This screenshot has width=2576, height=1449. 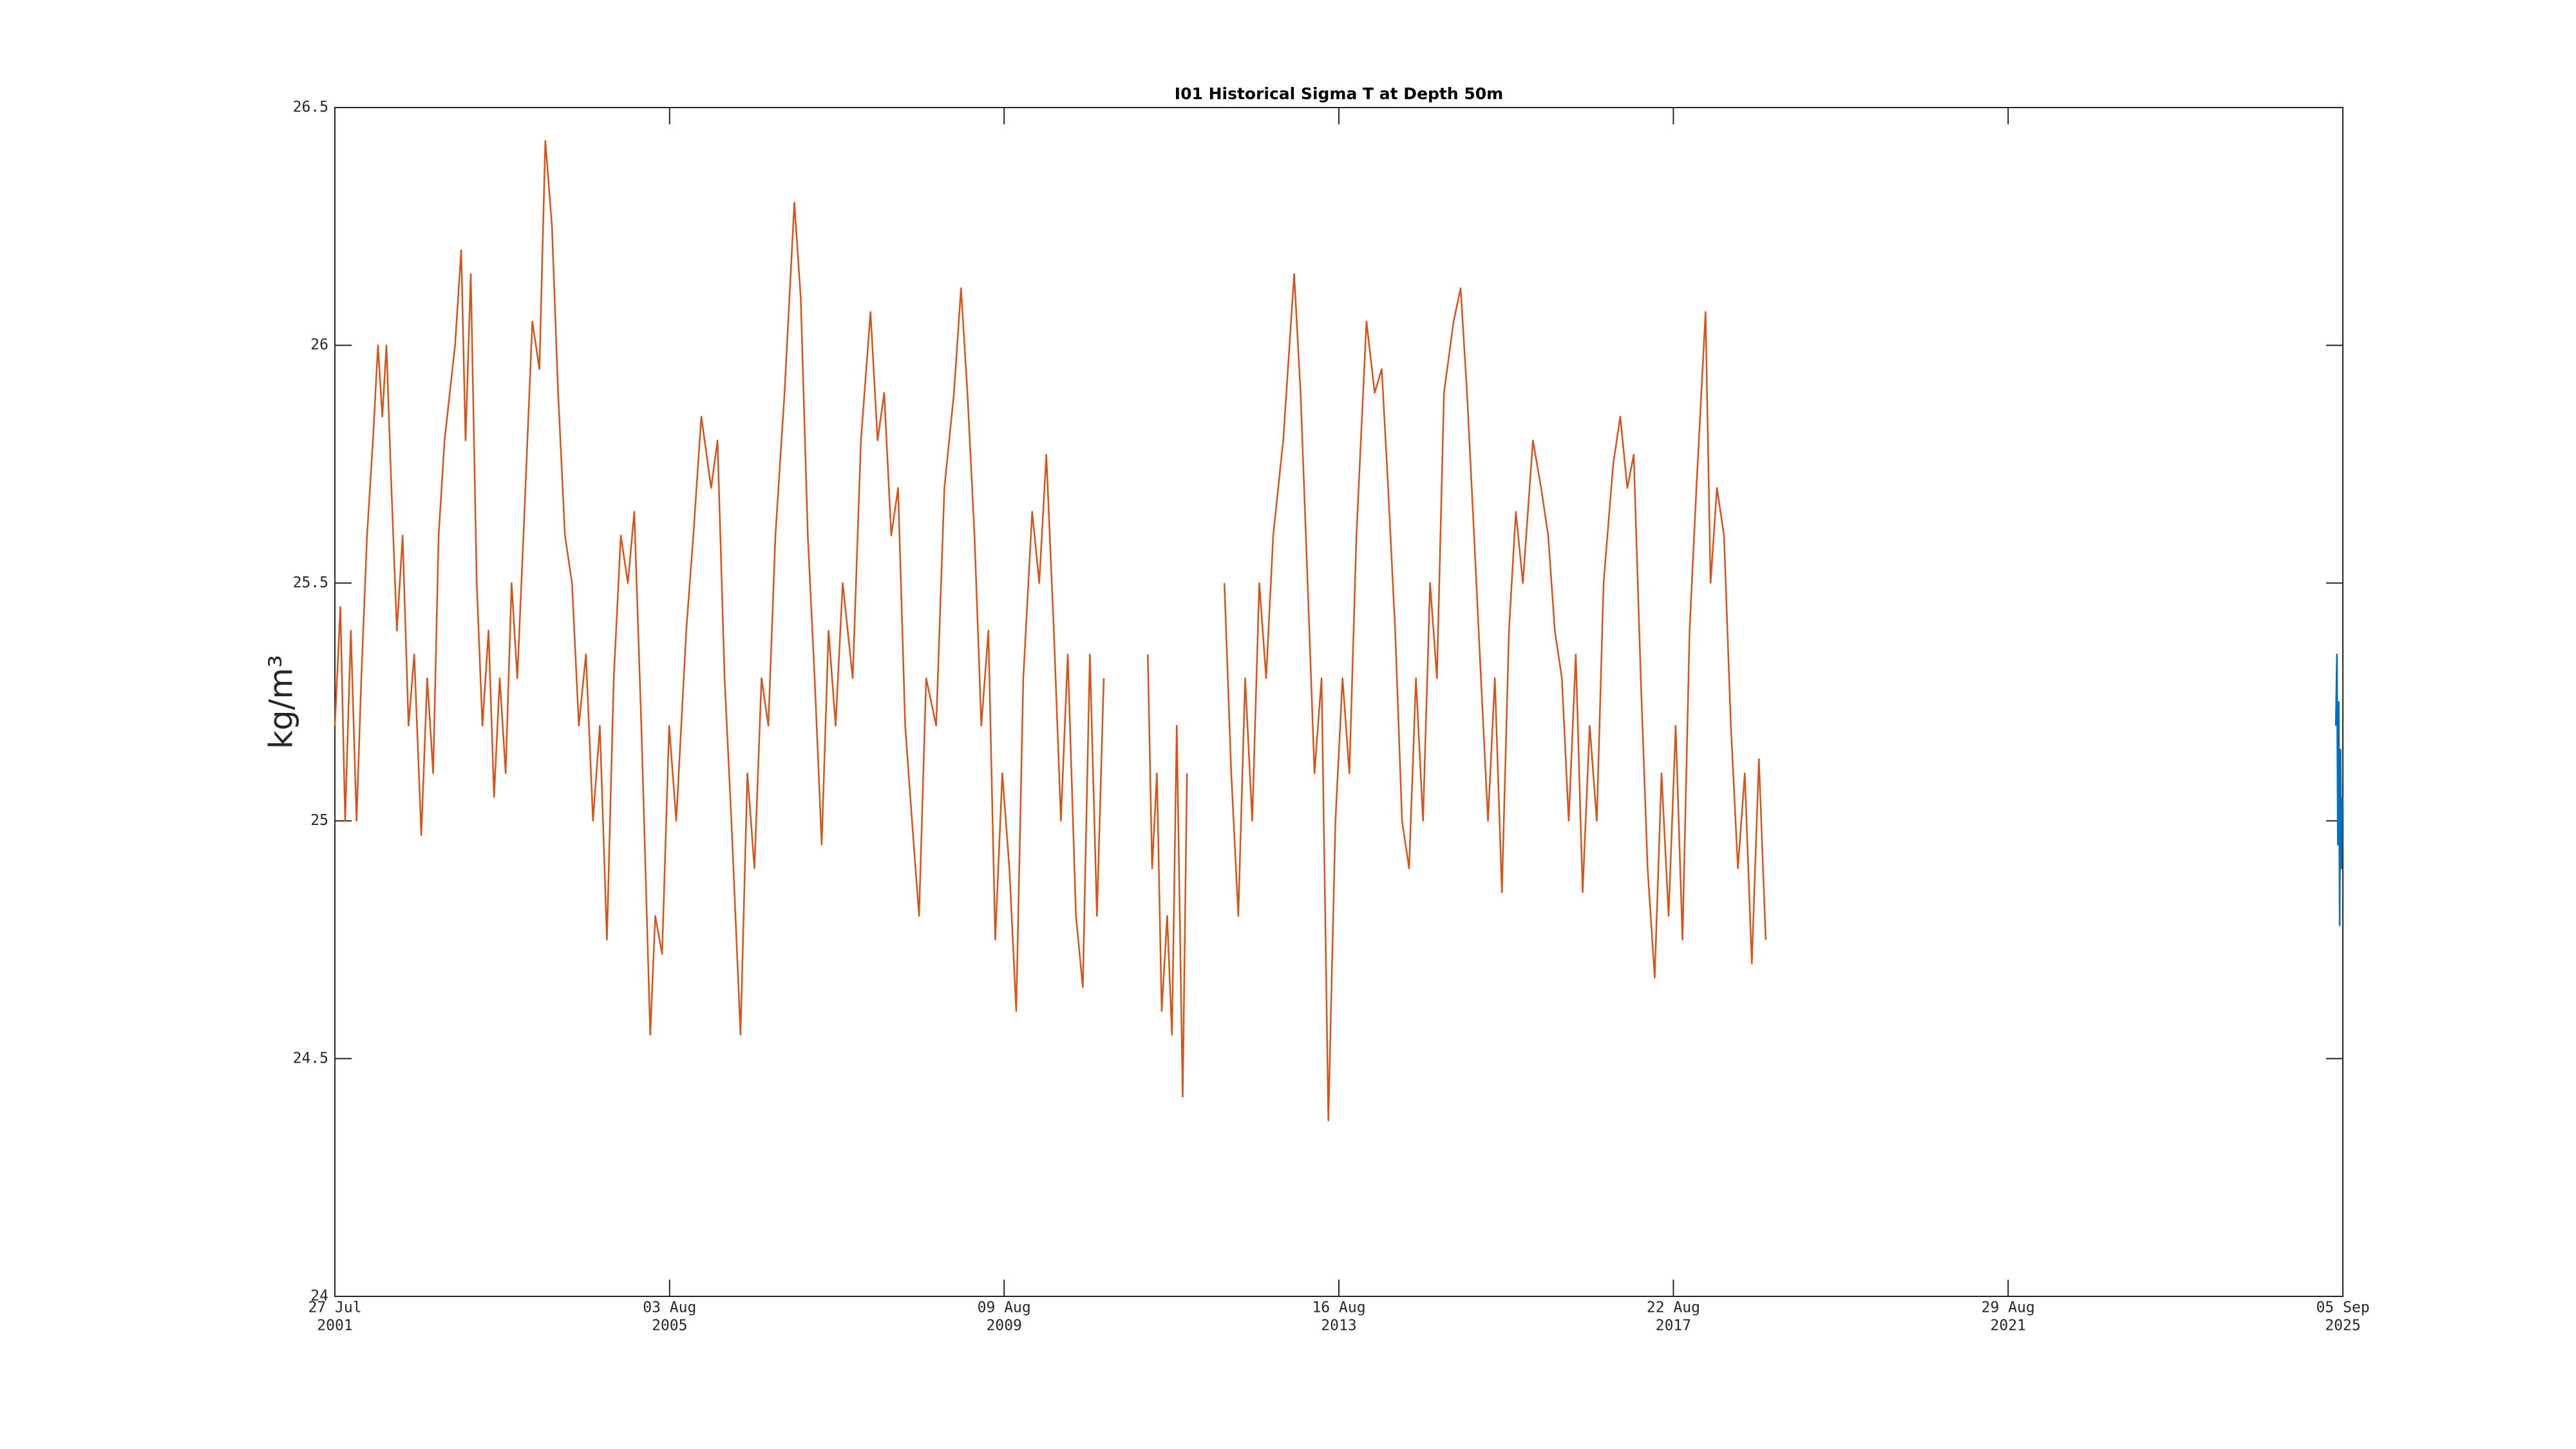 What do you see at coordinates (2008, 1308) in the screenshot?
I see `x-tick-label: 29 Aug` at bounding box center [2008, 1308].